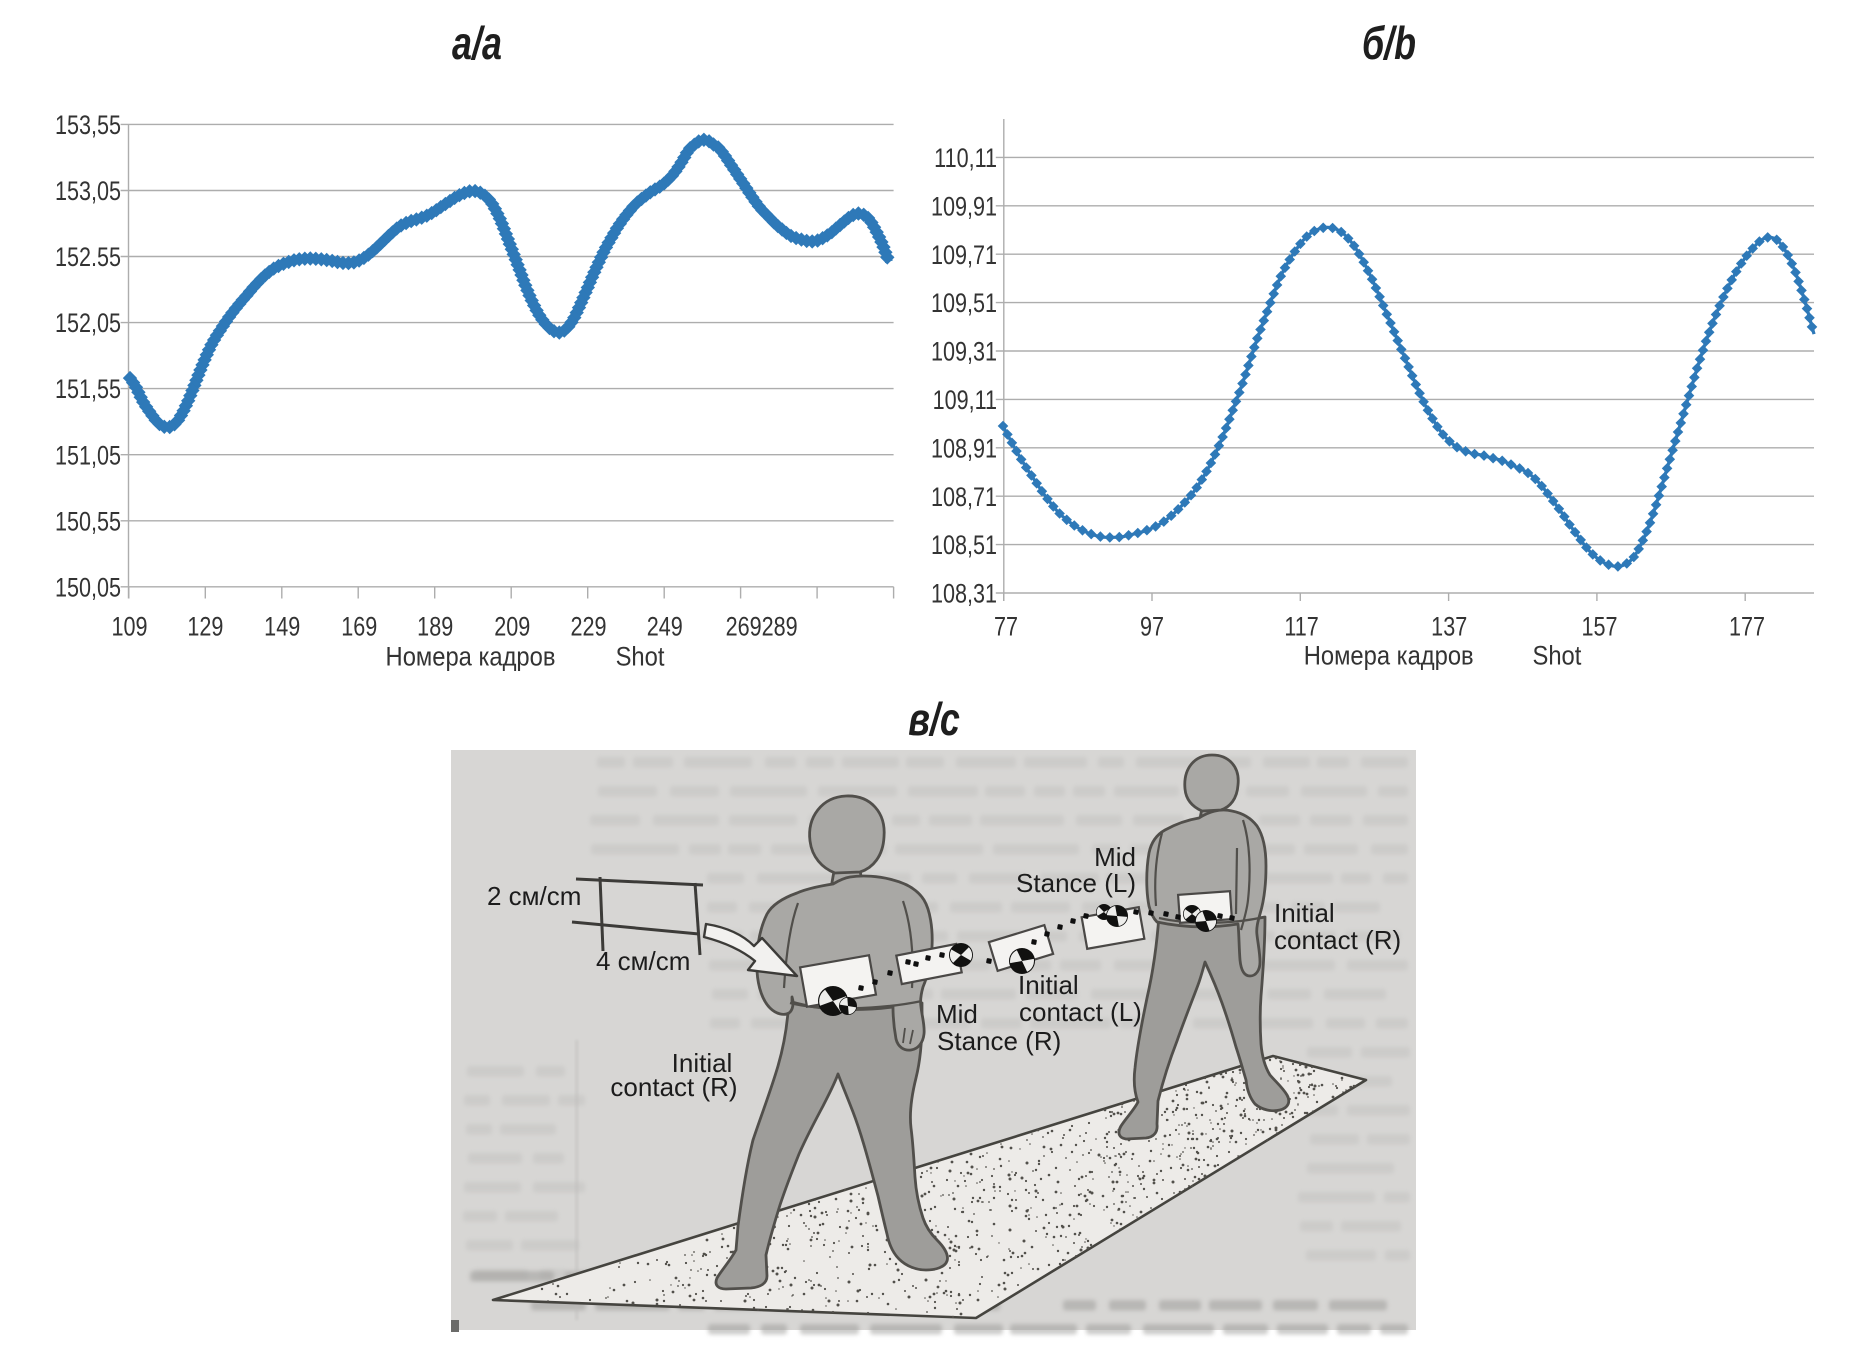 The image size is (1866, 1352). Describe the element at coordinates (964, 546) in the screenshot. I see `svg-text: 108,51` at that location.